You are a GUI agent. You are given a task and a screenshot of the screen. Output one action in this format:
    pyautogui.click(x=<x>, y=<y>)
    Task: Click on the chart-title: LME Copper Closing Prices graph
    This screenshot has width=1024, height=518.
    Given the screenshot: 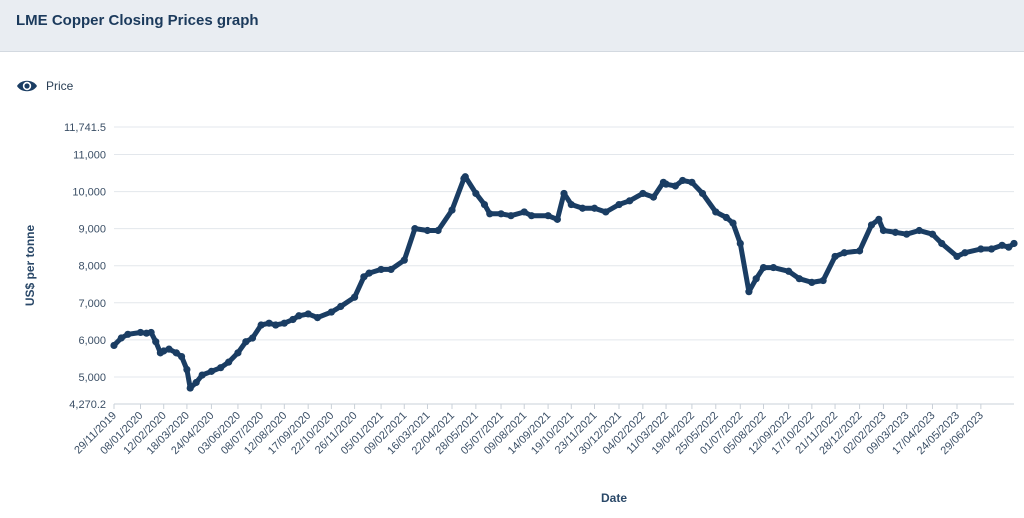 What is the action you would take?
    pyautogui.click(x=137, y=20)
    